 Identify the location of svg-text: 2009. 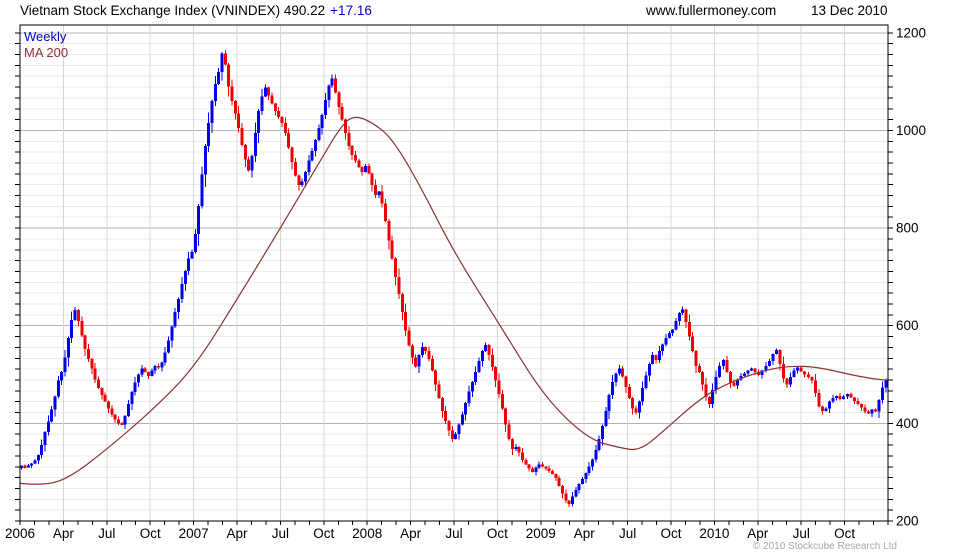
(541, 533).